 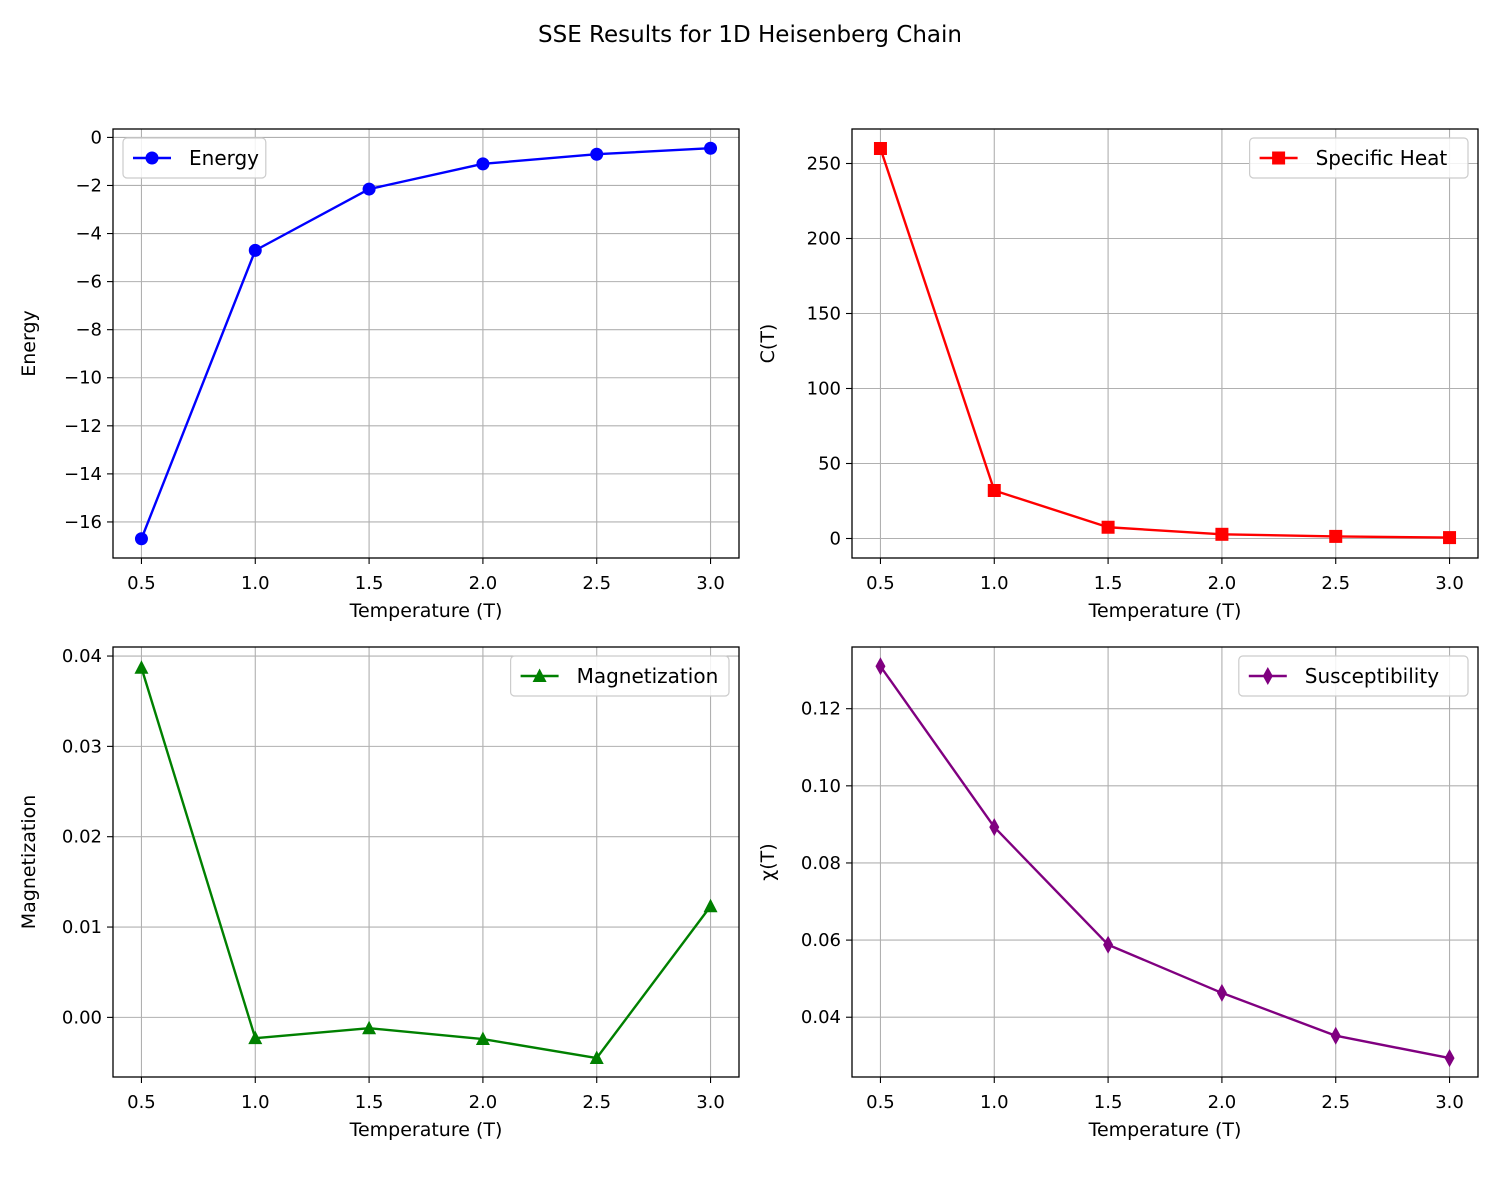 I want to click on y-tick-label: 200, so click(x=824, y=239).